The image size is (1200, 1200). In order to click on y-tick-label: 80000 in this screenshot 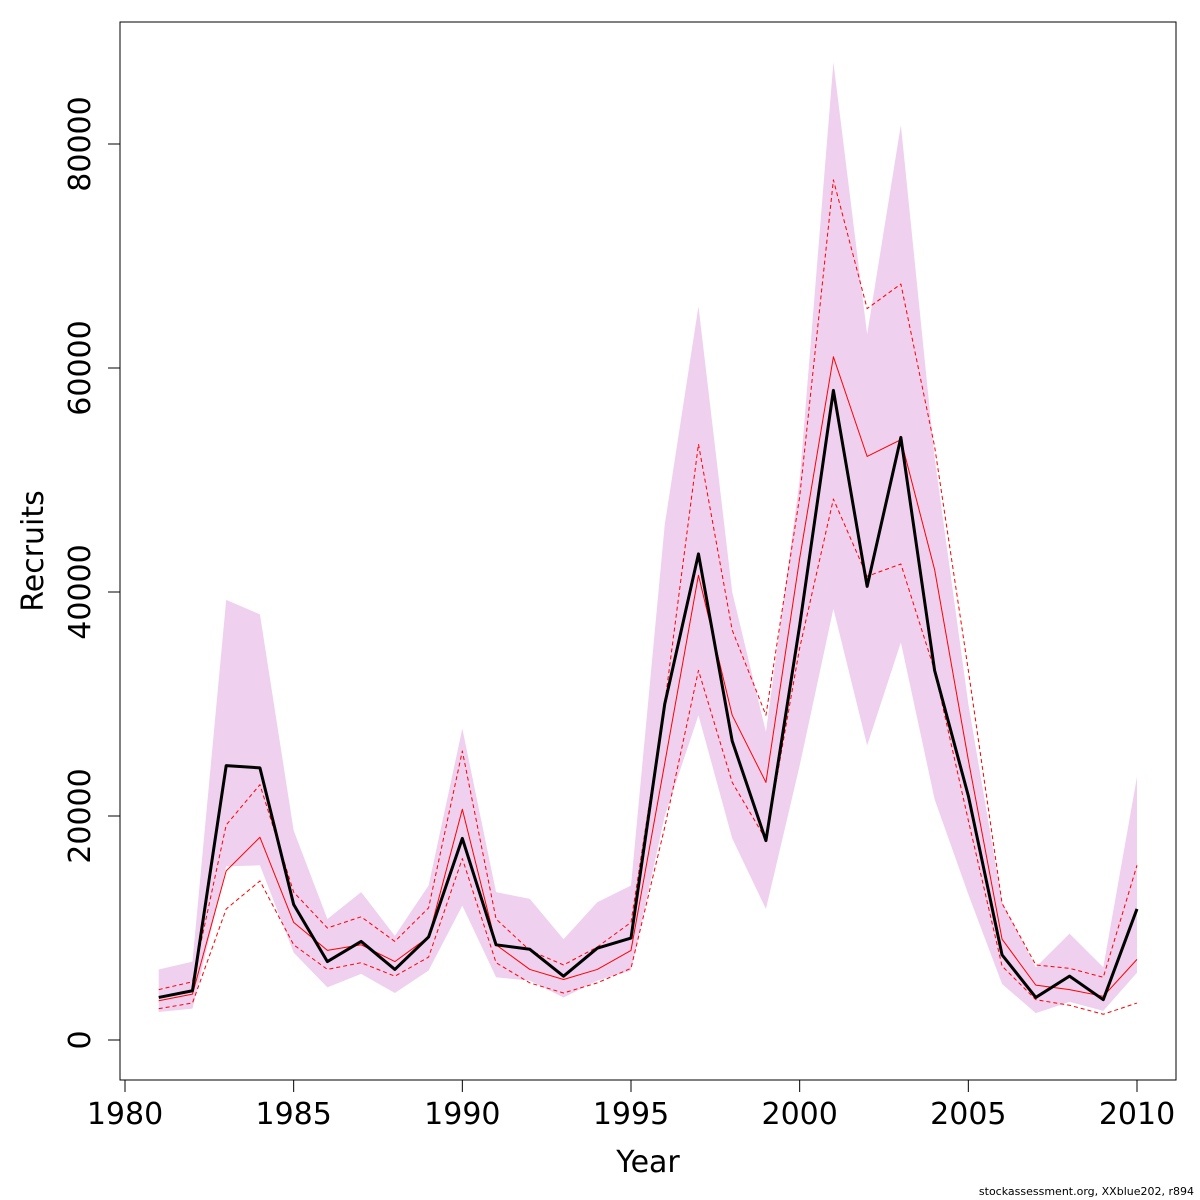, I will do `click(80, 143)`.